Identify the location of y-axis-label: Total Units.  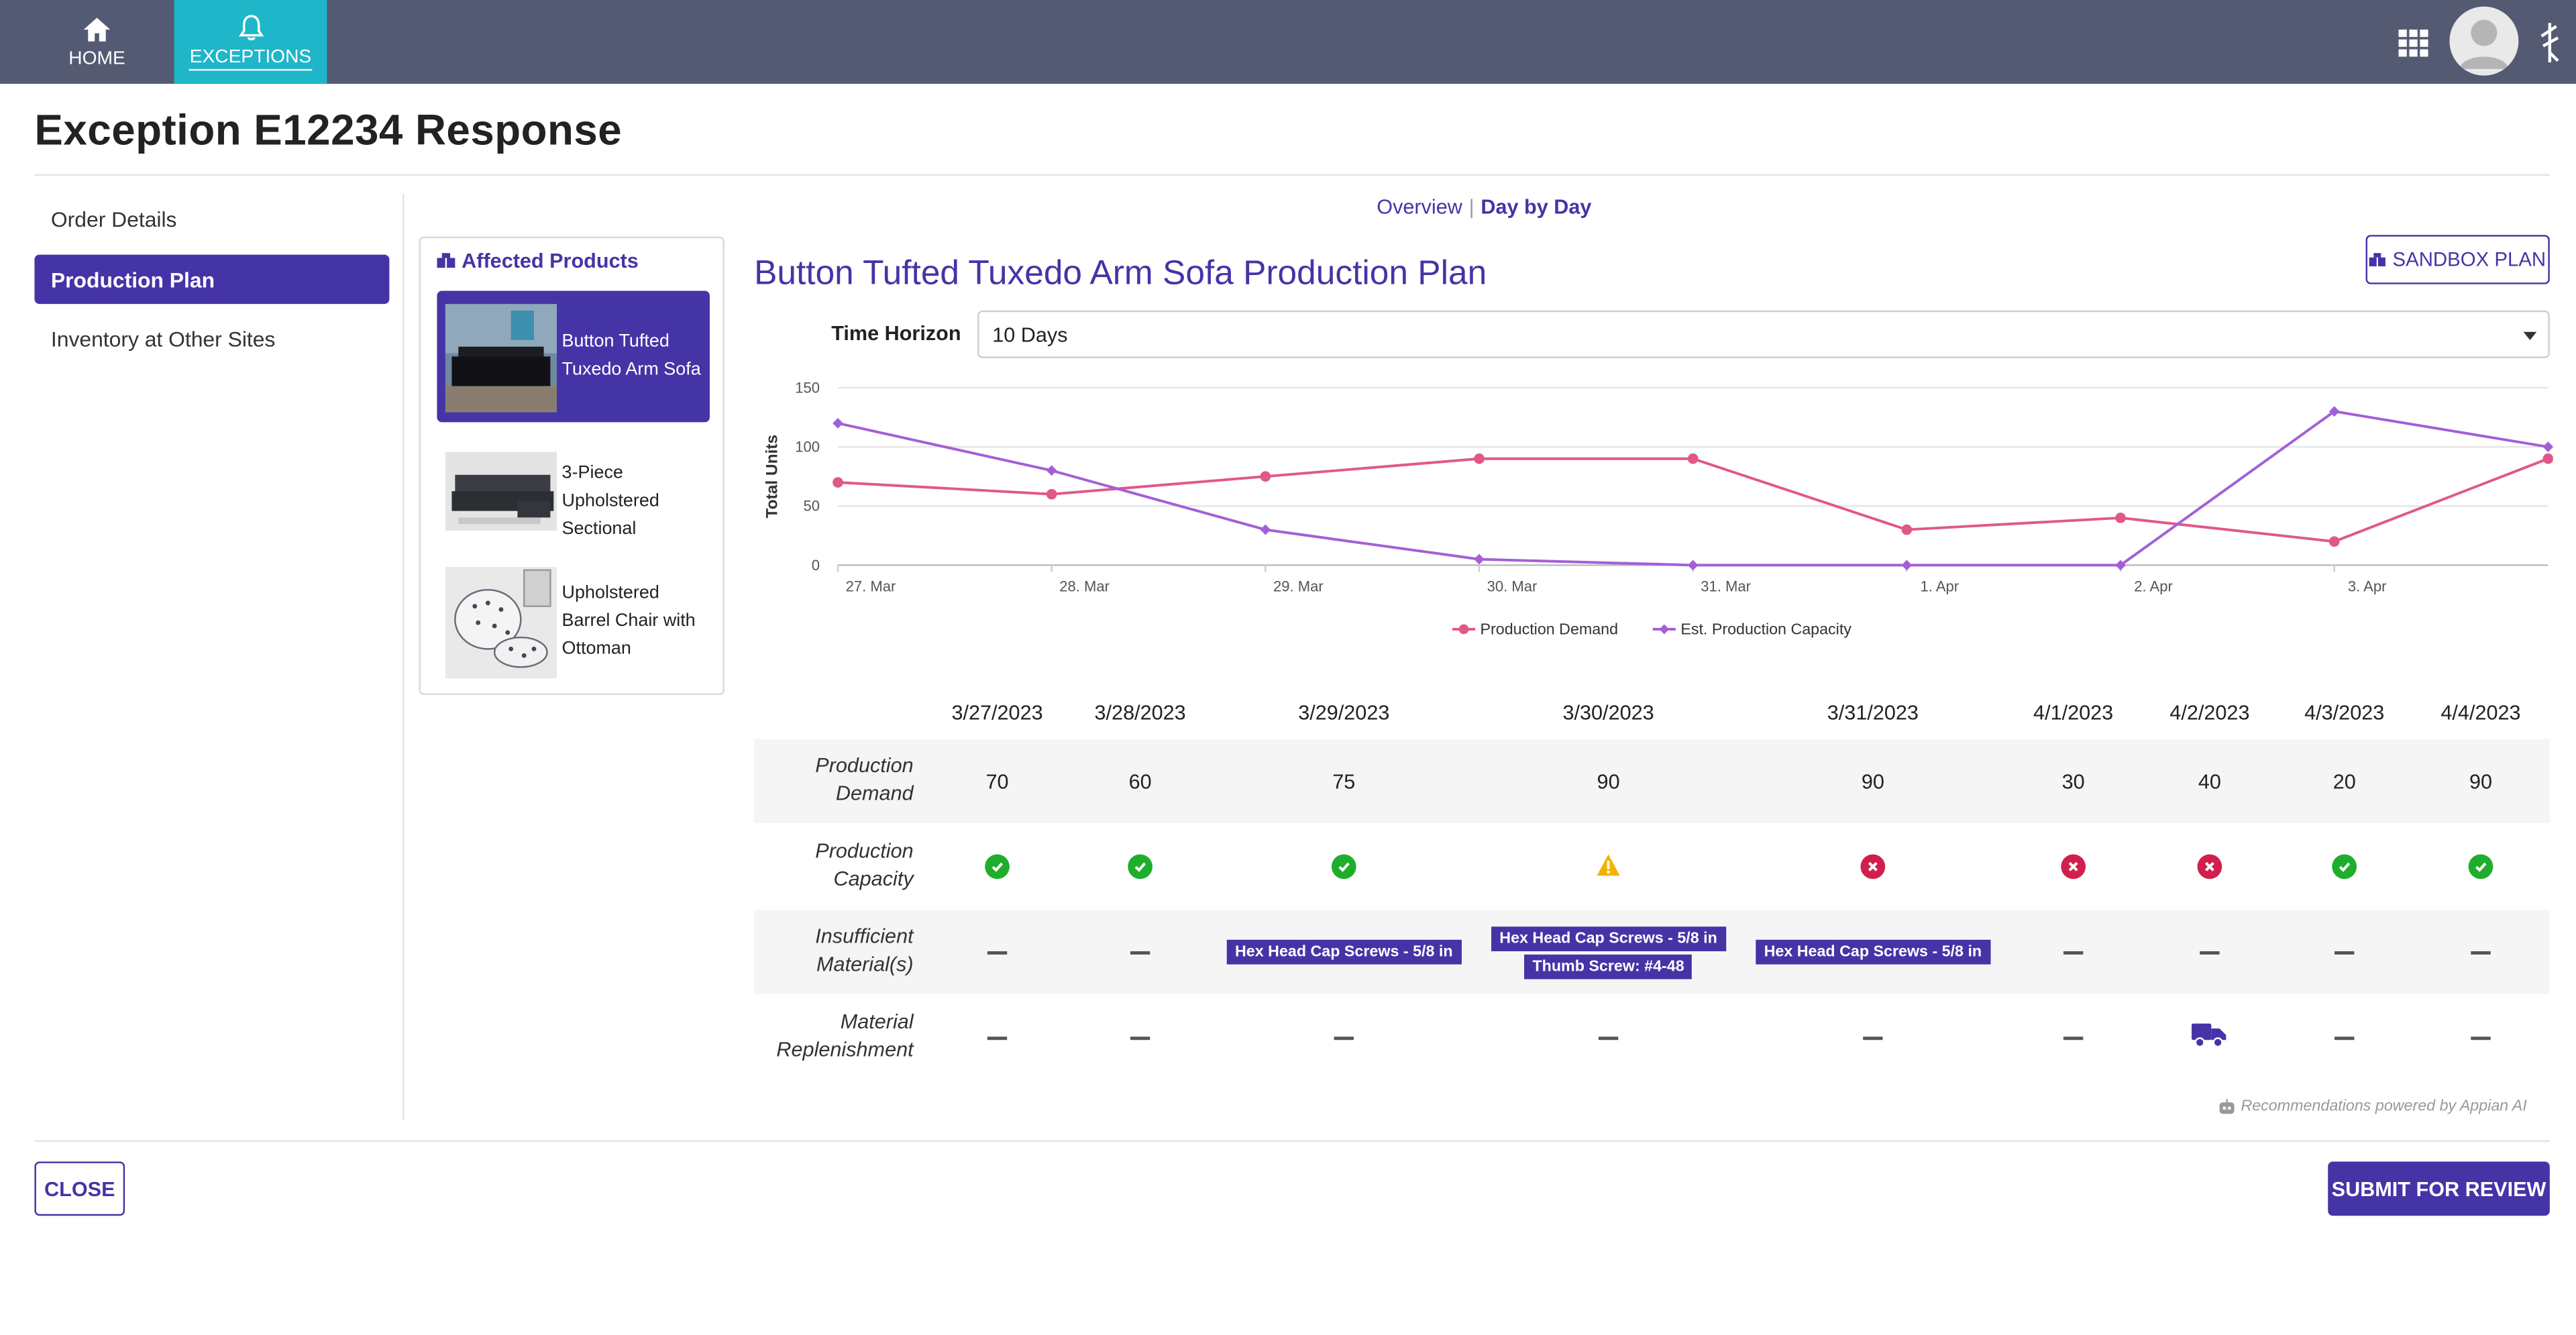
(772, 477).